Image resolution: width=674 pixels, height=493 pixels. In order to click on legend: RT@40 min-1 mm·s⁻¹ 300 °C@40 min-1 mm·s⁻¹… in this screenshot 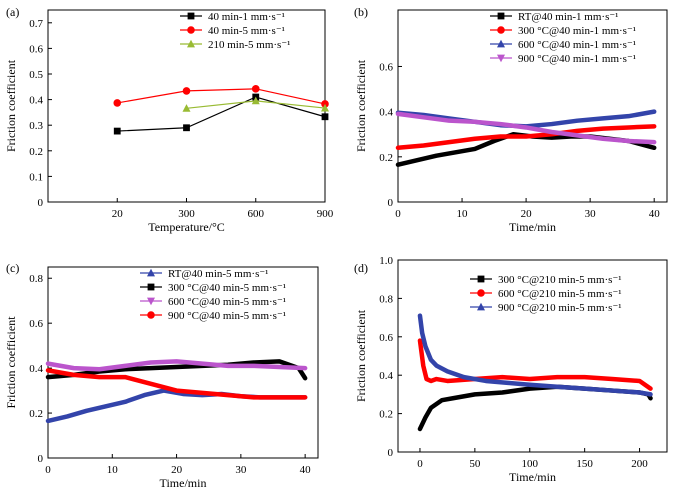, I will do `click(563, 38)`.